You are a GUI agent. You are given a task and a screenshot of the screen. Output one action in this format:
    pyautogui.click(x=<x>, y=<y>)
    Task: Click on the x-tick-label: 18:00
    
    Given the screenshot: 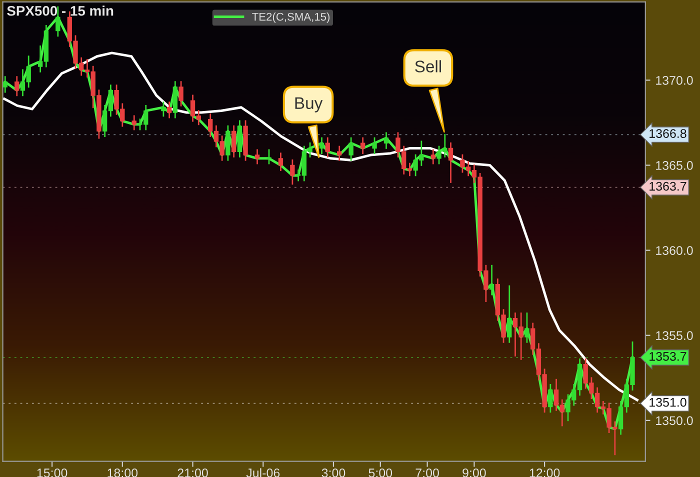 What is the action you would take?
    pyautogui.click(x=123, y=472)
    